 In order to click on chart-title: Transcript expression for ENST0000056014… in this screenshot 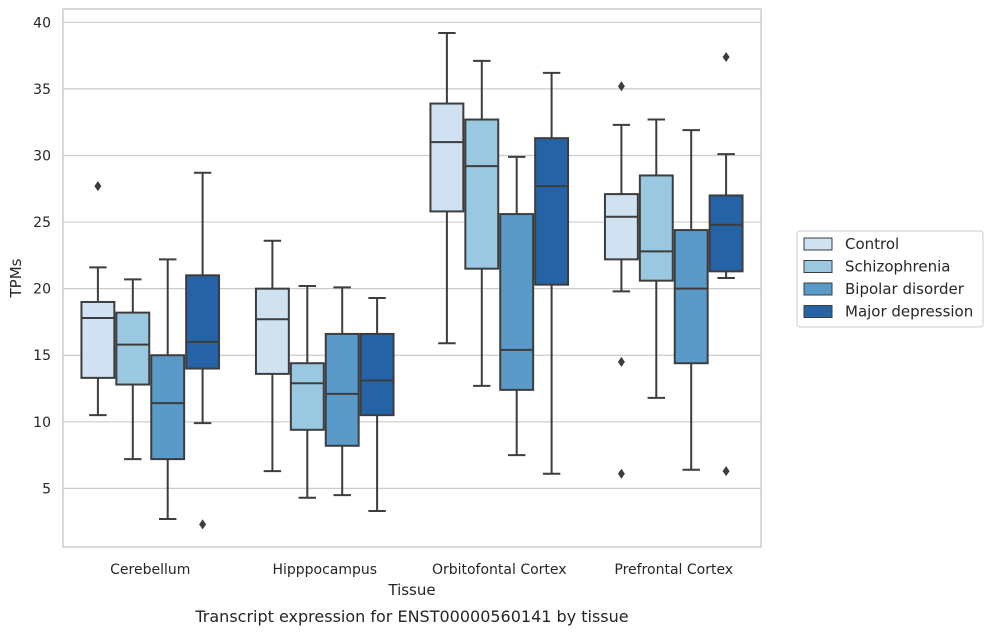, I will do `click(411, 616)`.